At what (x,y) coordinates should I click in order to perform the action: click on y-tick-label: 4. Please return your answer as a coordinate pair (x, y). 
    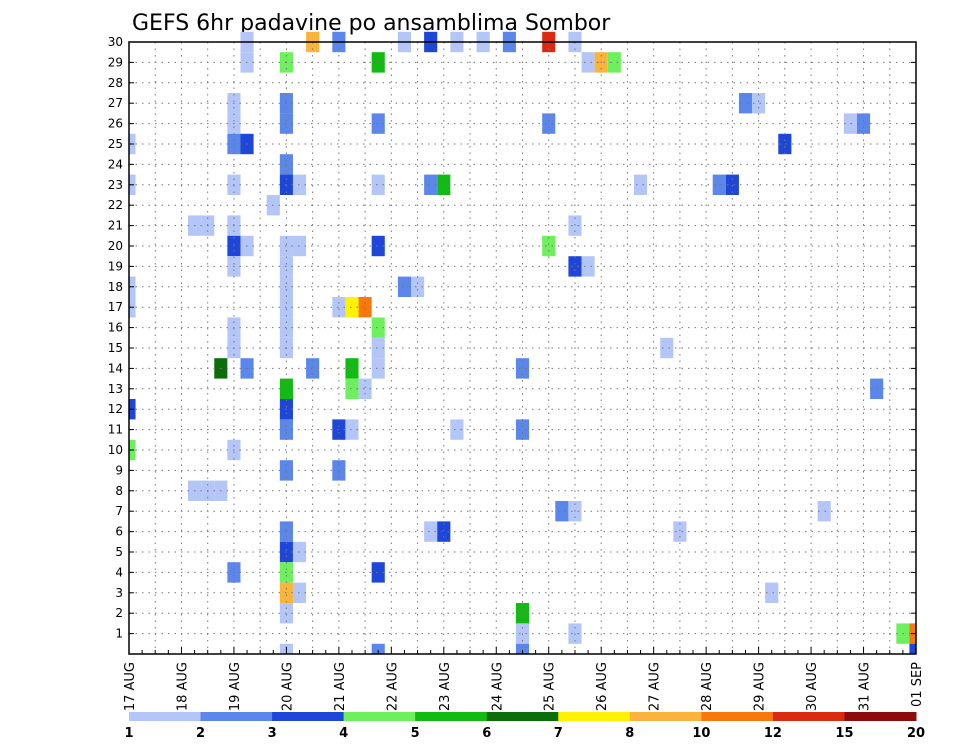
    Looking at the image, I should click on (119, 572).